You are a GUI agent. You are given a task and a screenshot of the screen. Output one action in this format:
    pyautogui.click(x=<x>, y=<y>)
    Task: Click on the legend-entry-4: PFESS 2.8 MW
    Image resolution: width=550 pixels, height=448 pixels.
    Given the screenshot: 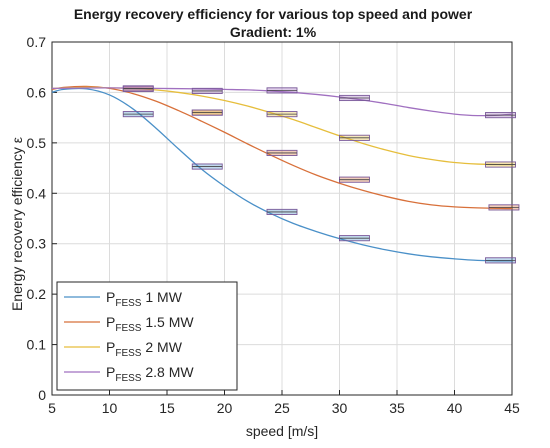 What is the action you would take?
    pyautogui.click(x=129, y=374)
    